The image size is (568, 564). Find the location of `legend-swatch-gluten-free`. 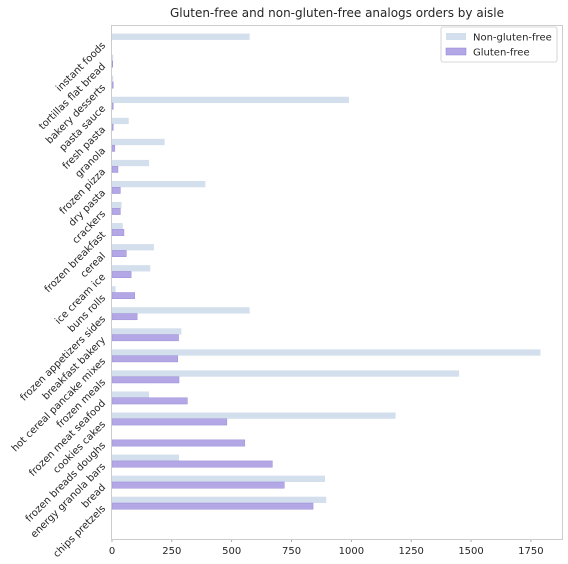

legend-swatch-gluten-free is located at coordinates (456, 51).